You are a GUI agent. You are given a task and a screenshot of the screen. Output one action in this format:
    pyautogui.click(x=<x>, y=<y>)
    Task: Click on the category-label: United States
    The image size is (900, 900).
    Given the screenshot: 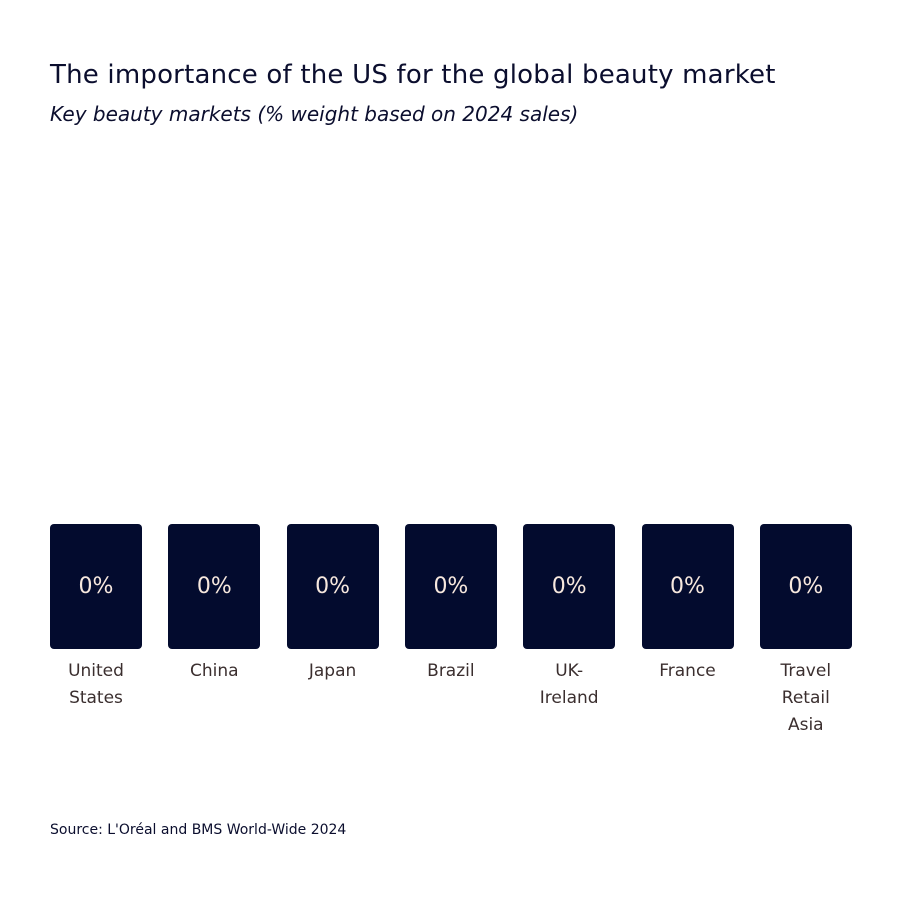 What is the action you would take?
    pyautogui.click(x=96, y=684)
    